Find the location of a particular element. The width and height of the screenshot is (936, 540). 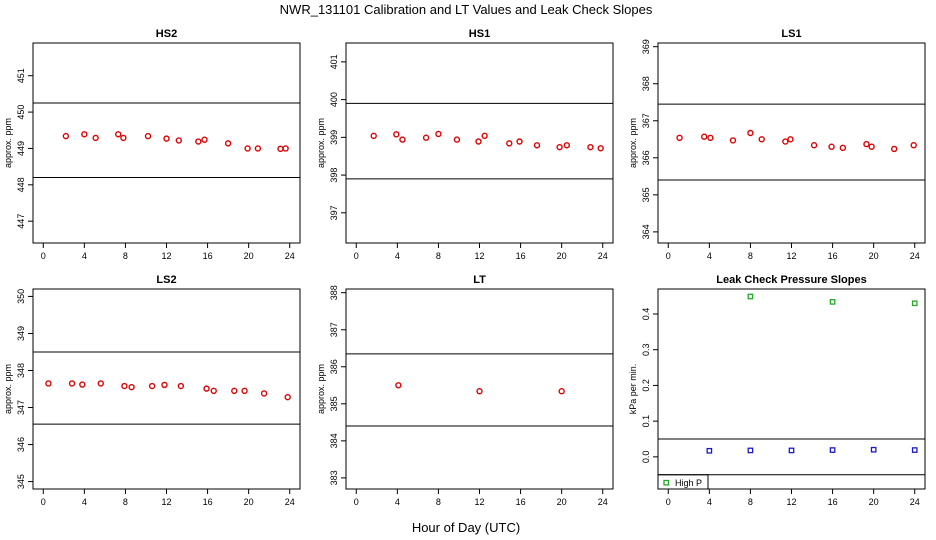

panel-hs1: HS1 approx. ppm 0 4 8 12 16 20 24 397 398 399 400 401 is located at coordinates (465, 144).